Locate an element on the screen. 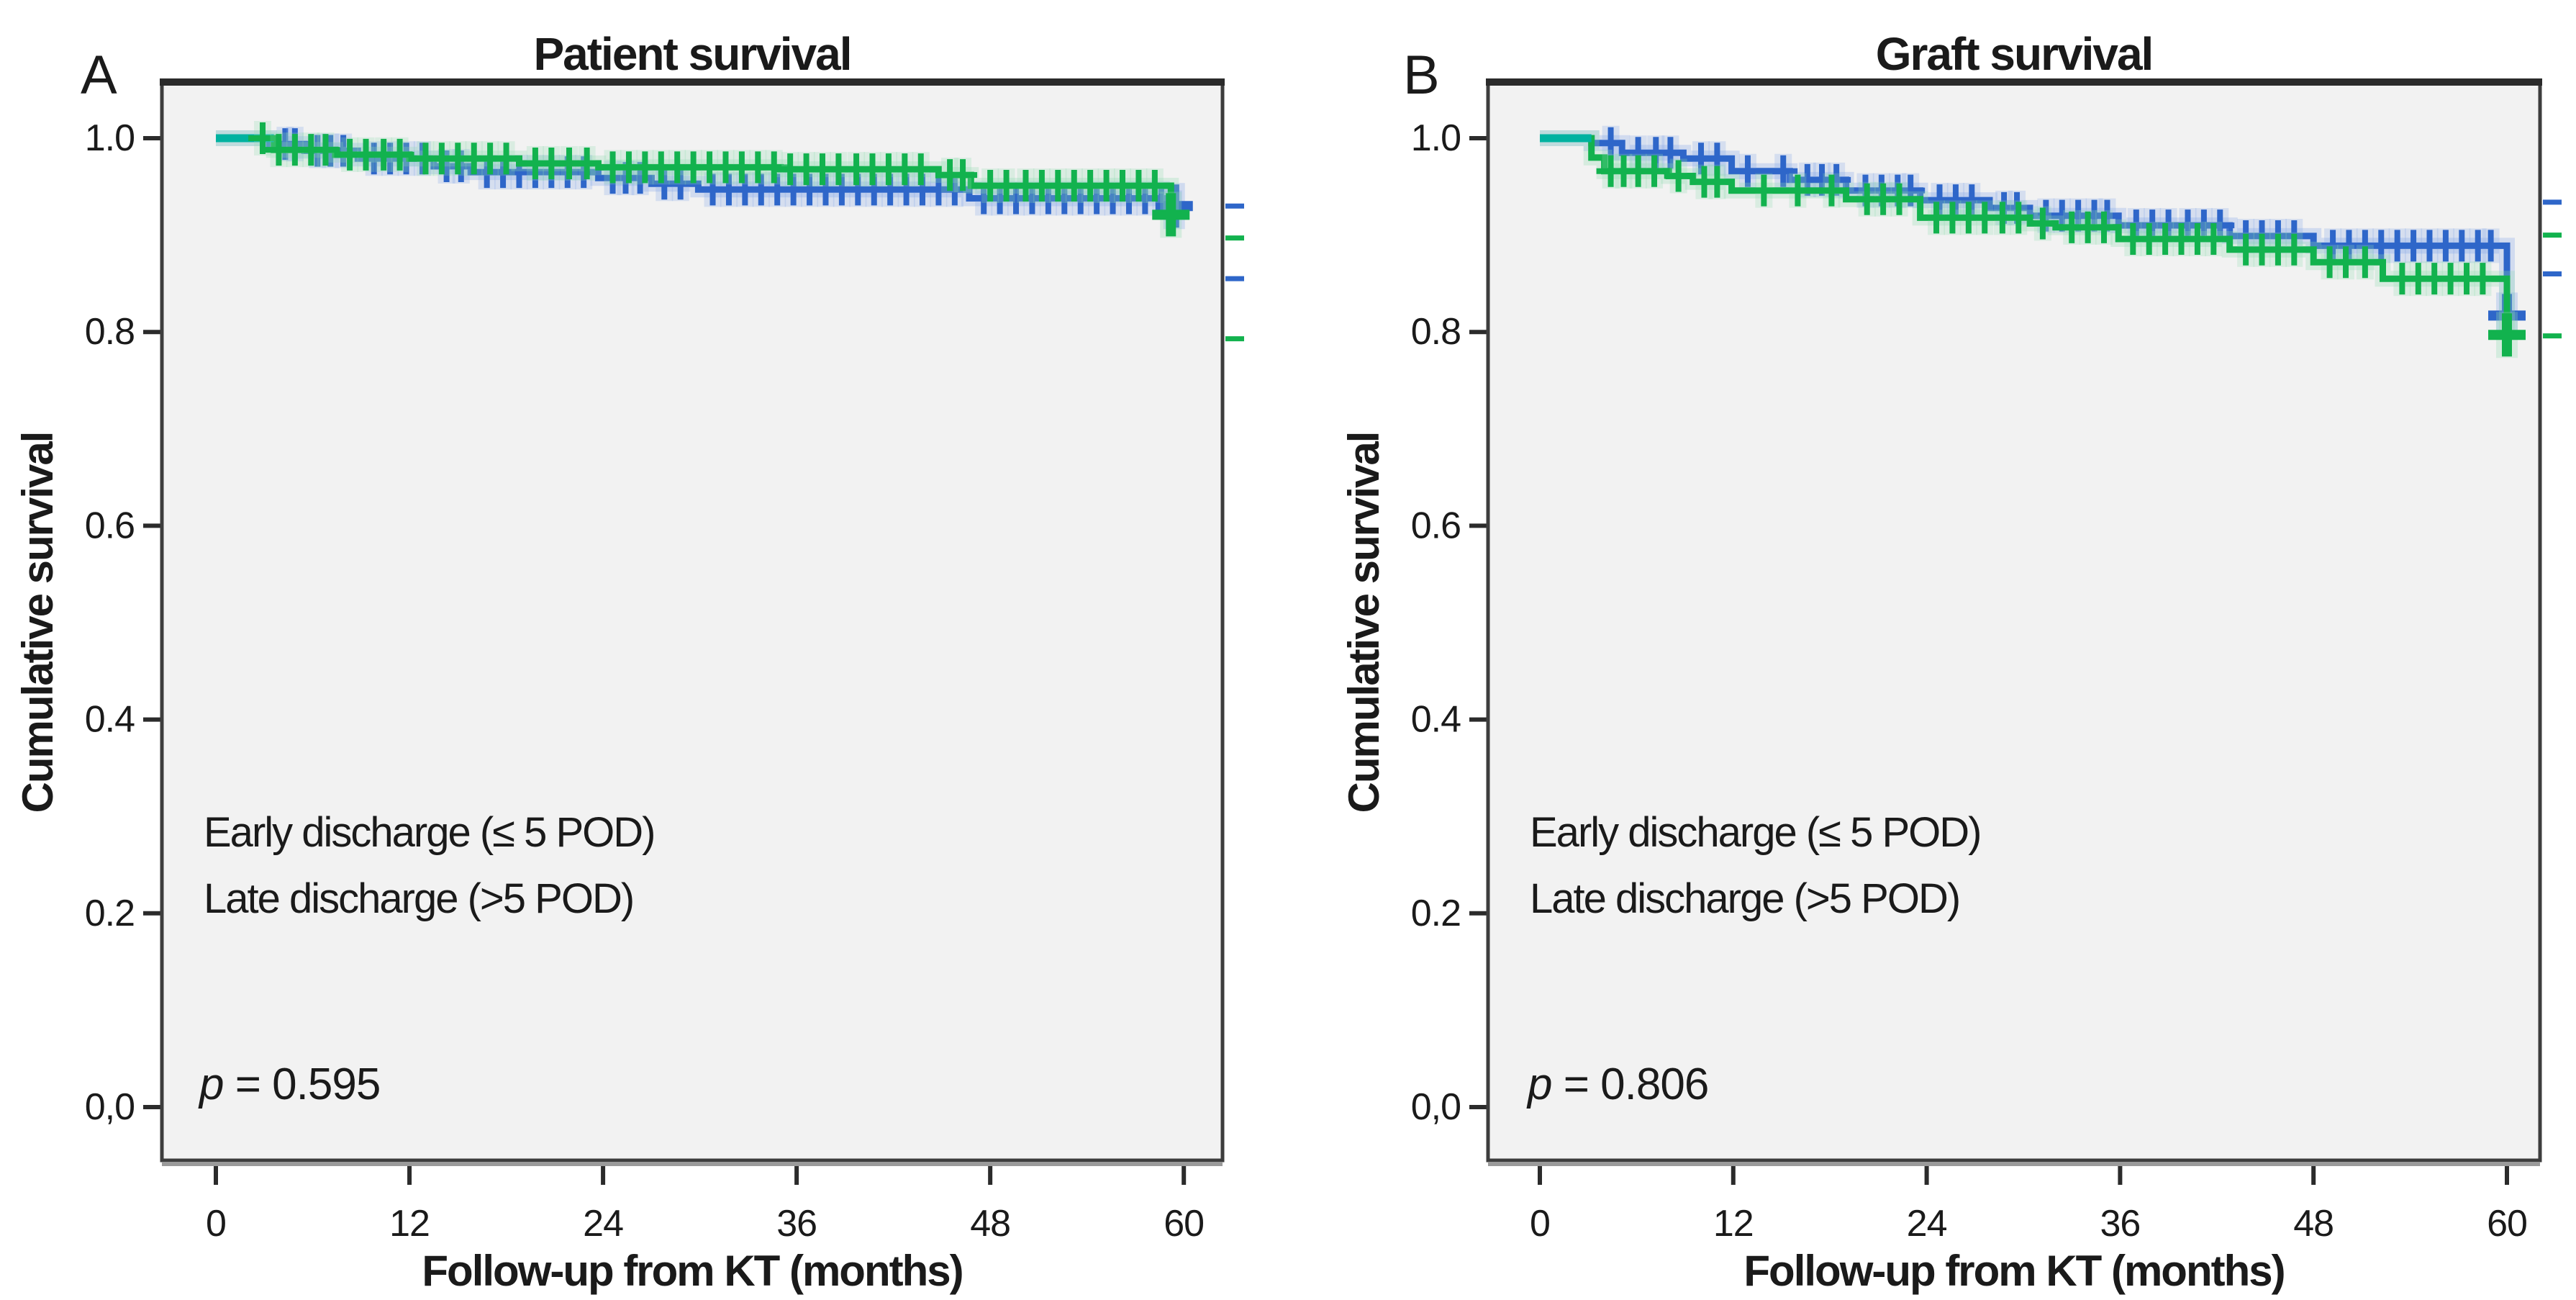 The width and height of the screenshot is (2576, 1300). p-value-number: = 0.806 is located at coordinates (1630, 1084).